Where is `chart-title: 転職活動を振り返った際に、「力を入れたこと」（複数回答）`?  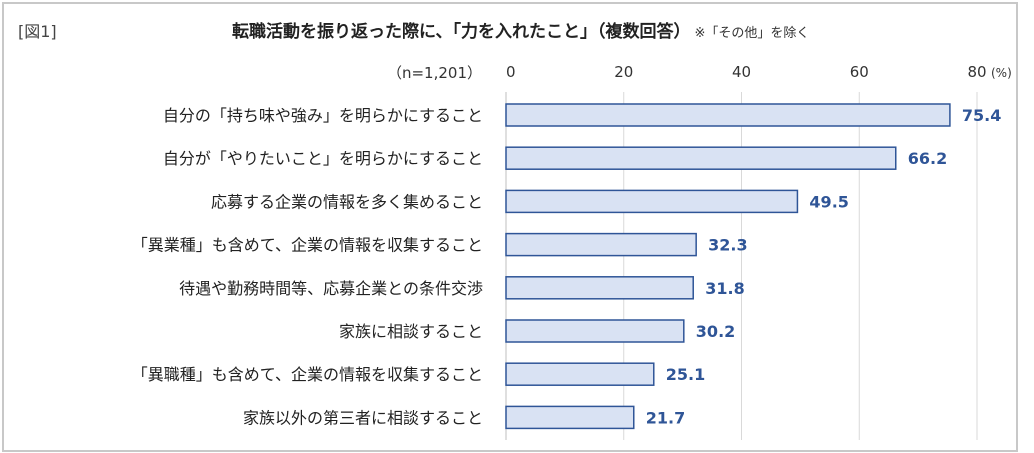
chart-title: 転職活動を振り返った際に、「力を入れたこと」（複数回答） is located at coordinates (461, 32).